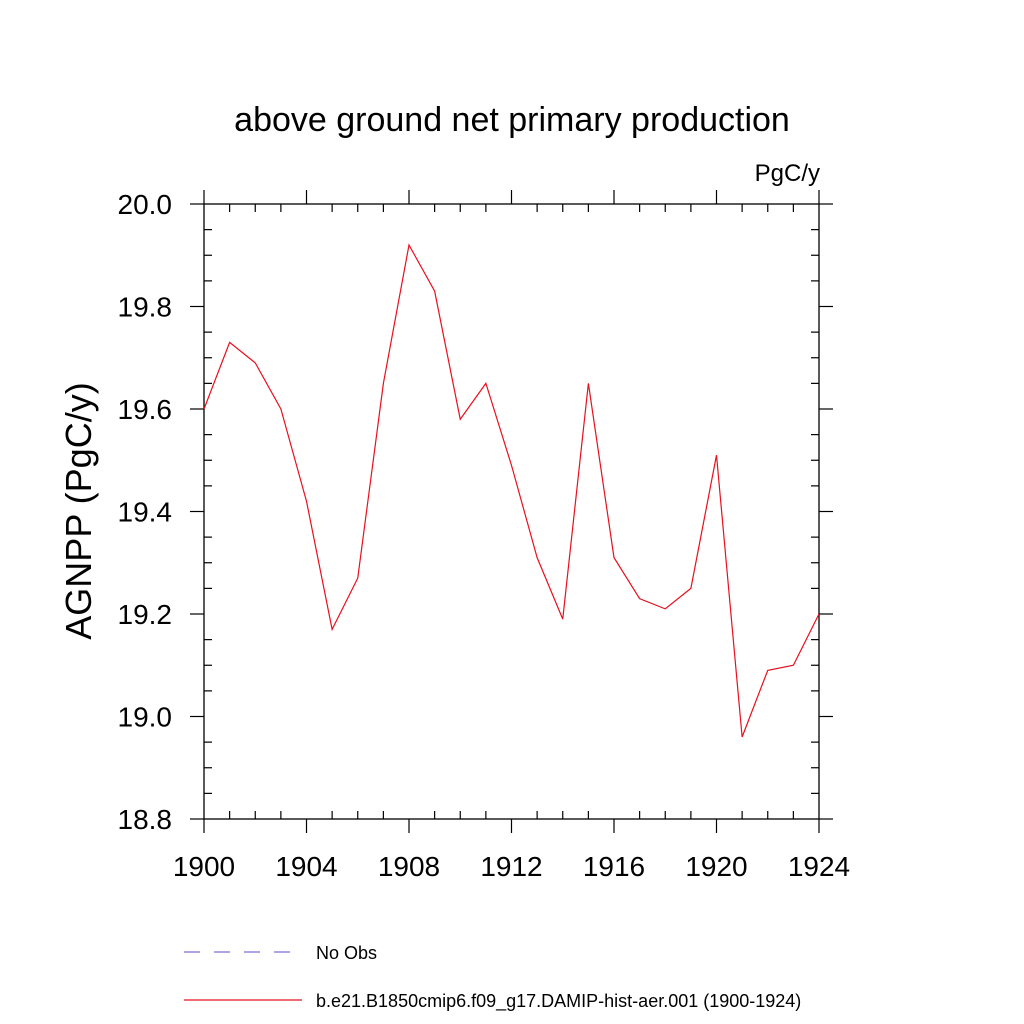  Describe the element at coordinates (145, 307) in the screenshot. I see `y-tick-label: 19.8` at that location.